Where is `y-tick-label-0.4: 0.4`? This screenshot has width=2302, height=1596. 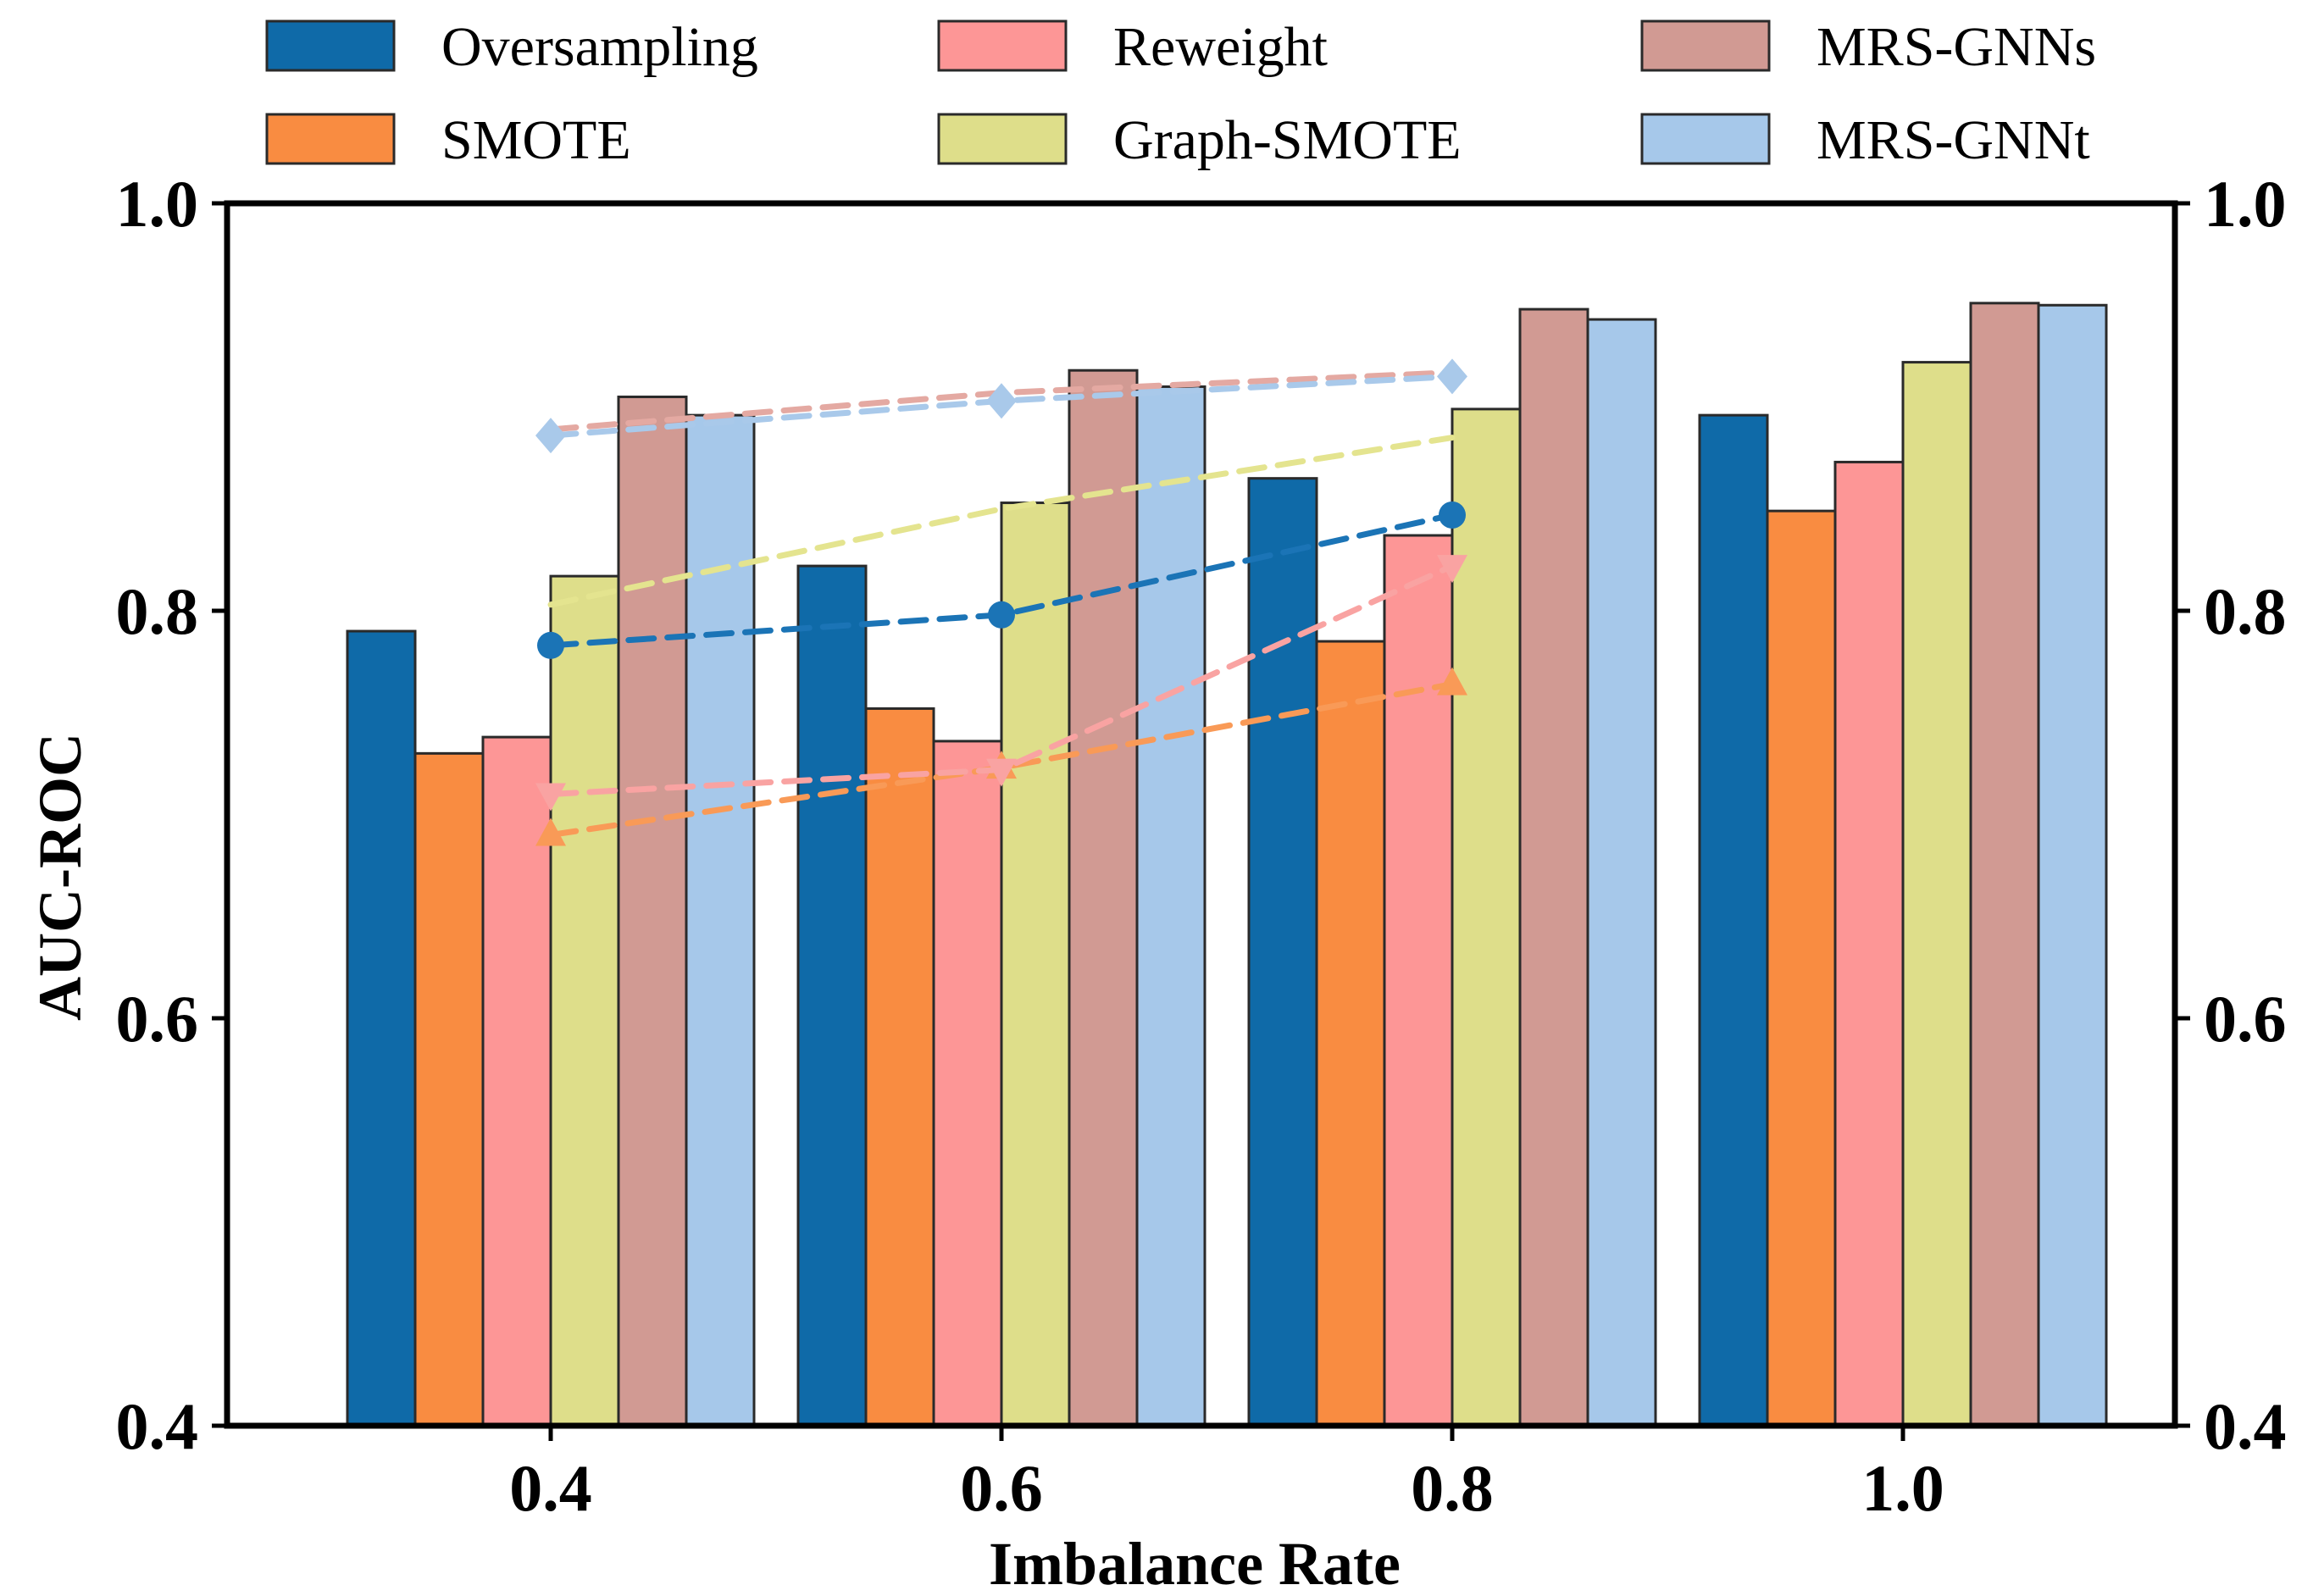 y-tick-label-0.4: 0.4 is located at coordinates (157, 1426).